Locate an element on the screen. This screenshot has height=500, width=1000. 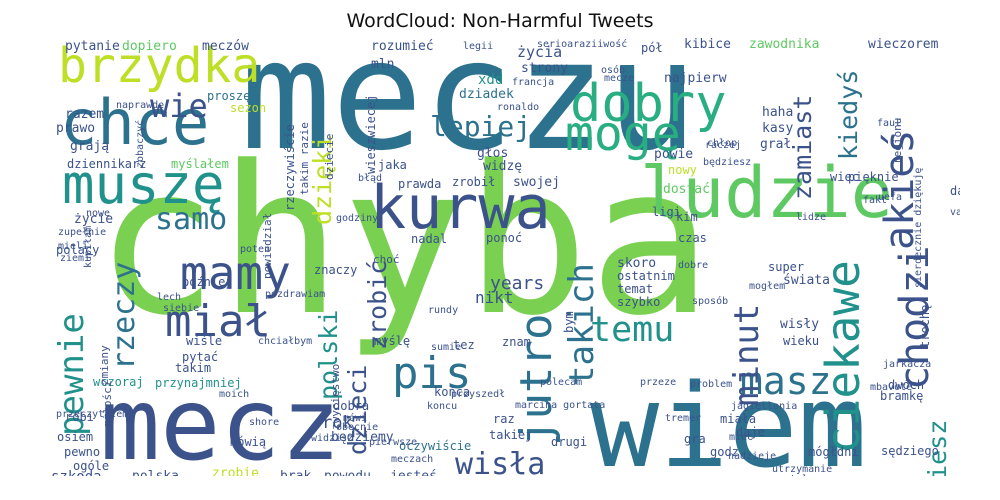
cloud-word: mogłem is located at coordinates (767, 286).